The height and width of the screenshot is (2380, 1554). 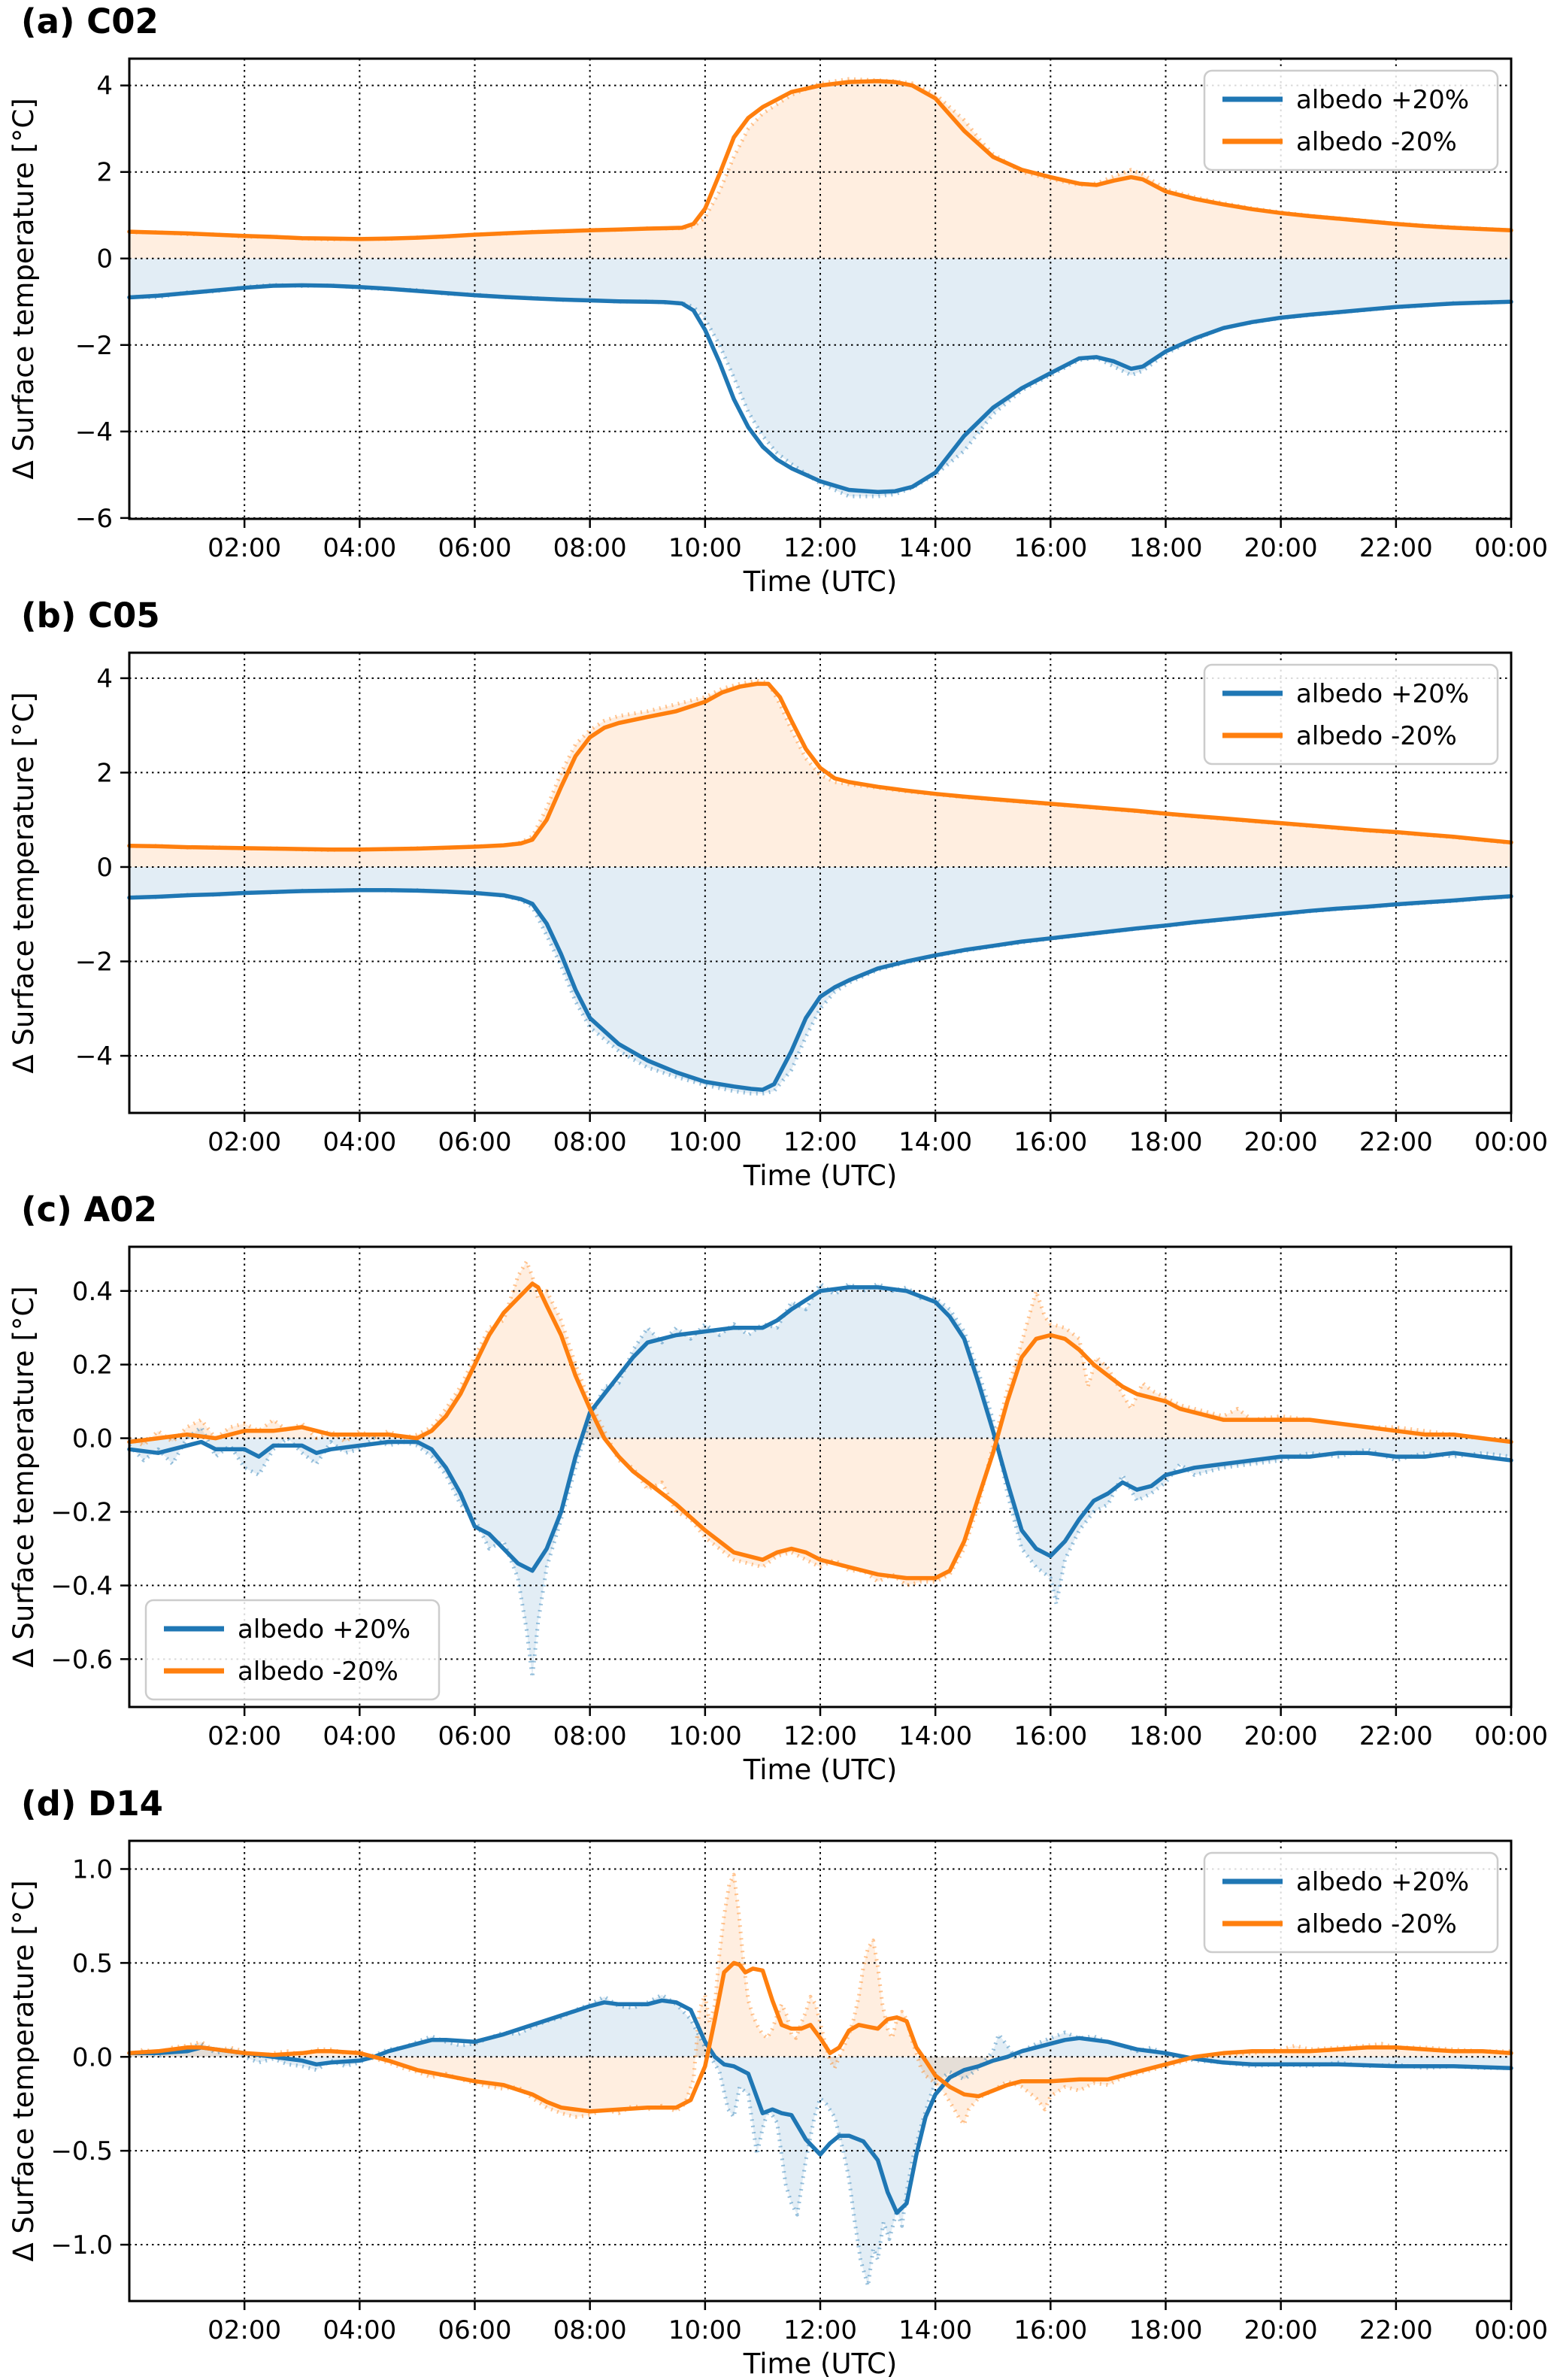 I want to click on y-tick-label: −0.6, so click(x=81, y=1660).